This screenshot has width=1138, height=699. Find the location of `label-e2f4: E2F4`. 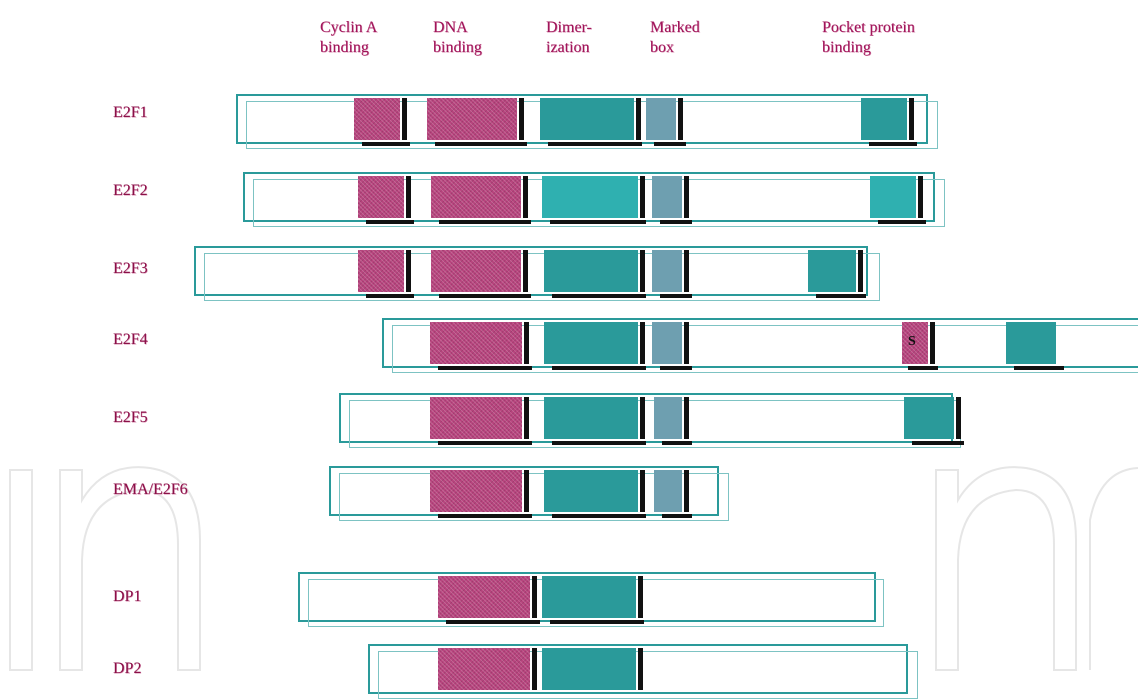

label-e2f4: E2F4 is located at coordinates (130, 339).